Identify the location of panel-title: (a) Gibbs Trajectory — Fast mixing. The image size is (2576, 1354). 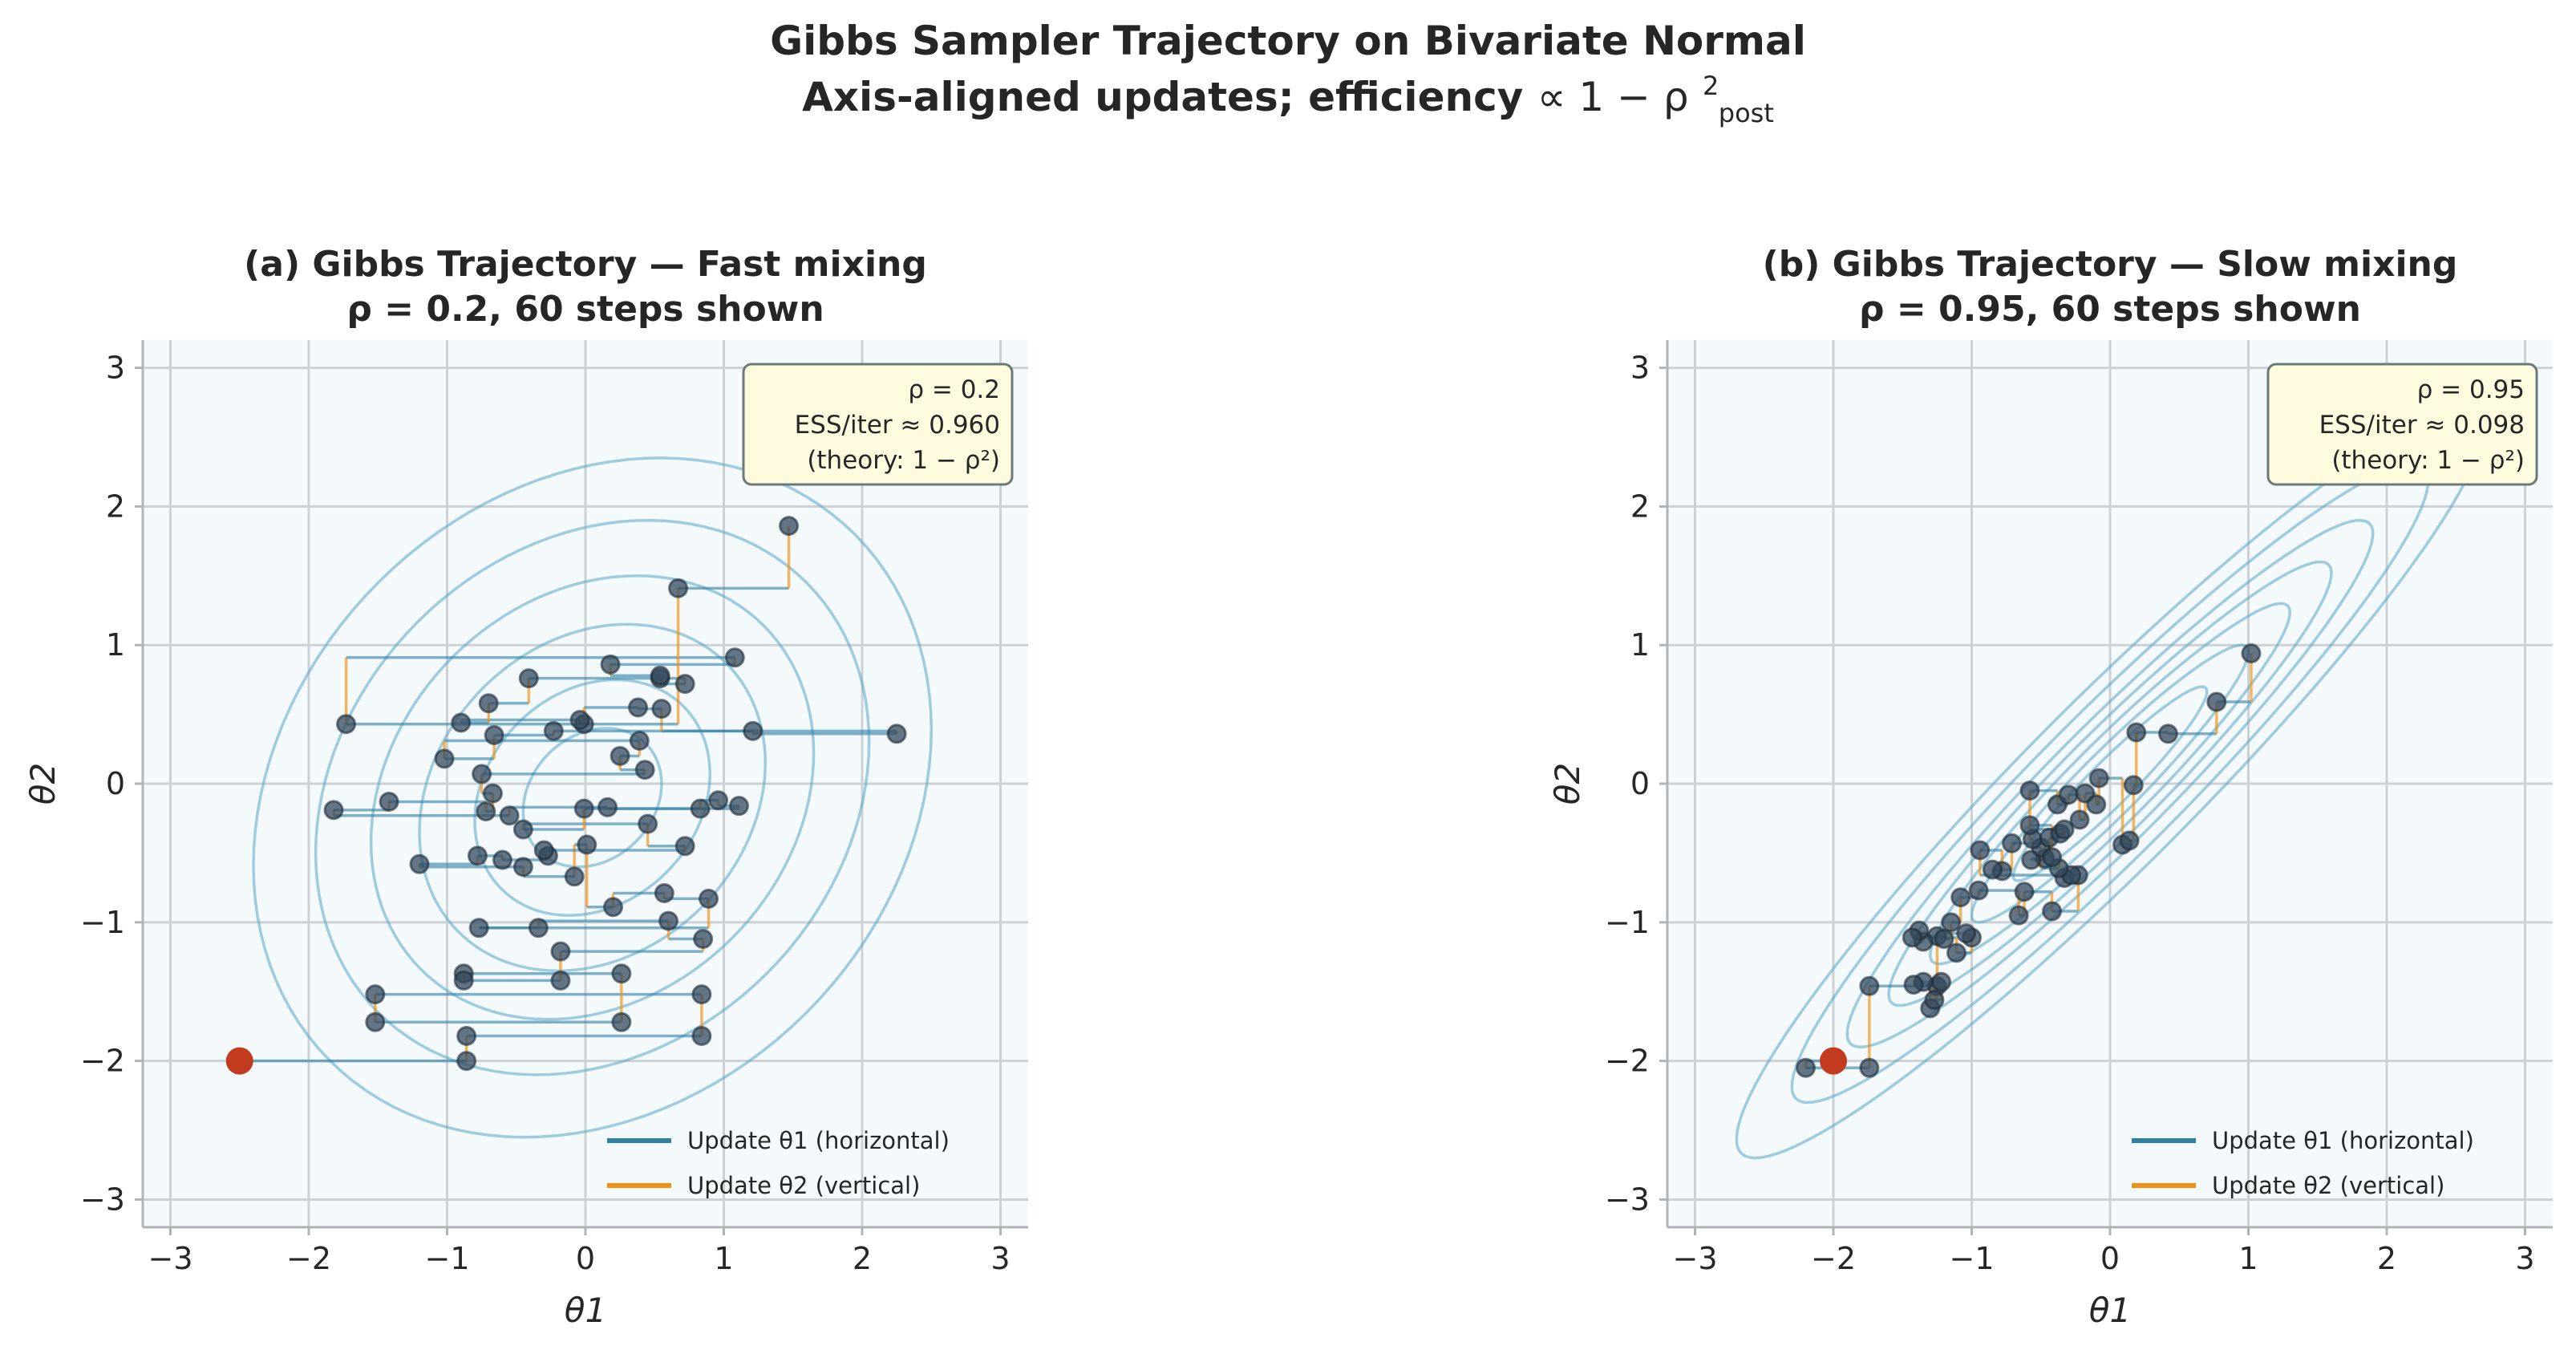
(585, 264).